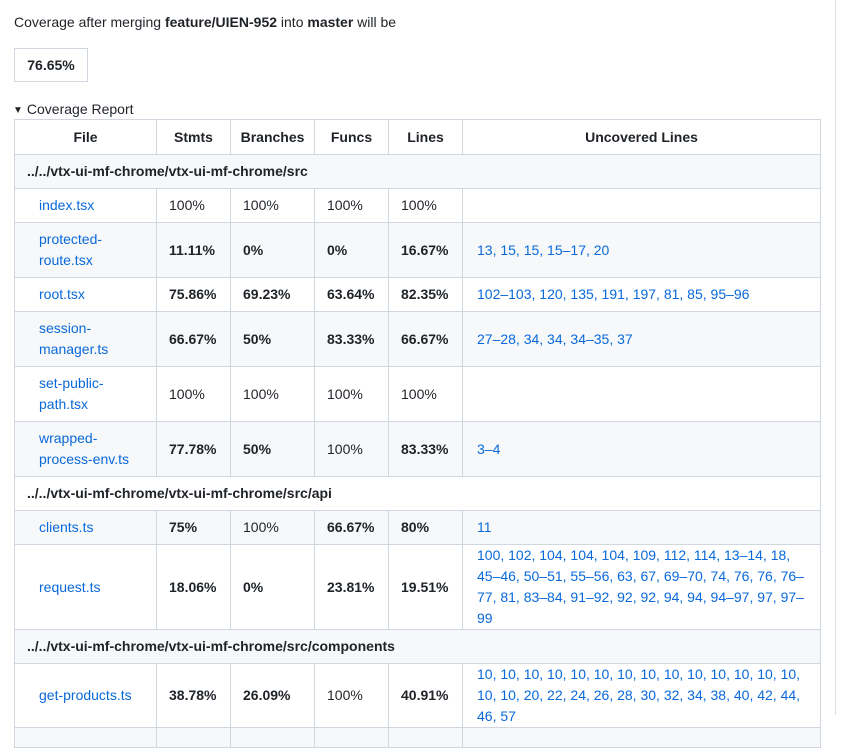  Describe the element at coordinates (67, 205) in the screenshot. I see `file-link: index.tsx` at that location.